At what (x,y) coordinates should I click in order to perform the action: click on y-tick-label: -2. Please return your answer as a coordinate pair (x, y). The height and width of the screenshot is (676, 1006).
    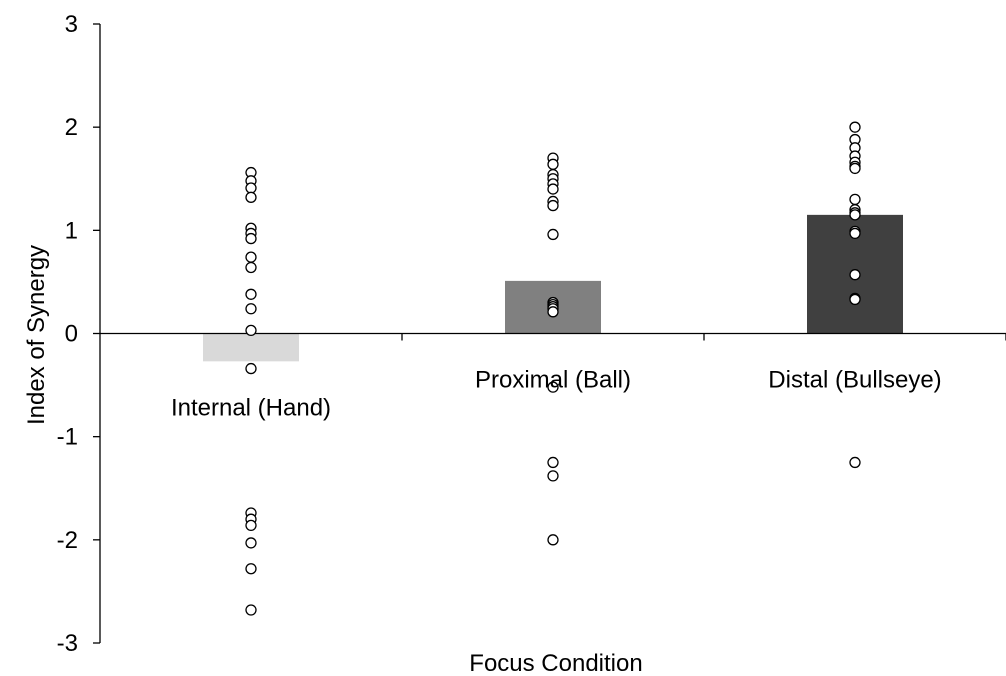
    Looking at the image, I should click on (67, 540).